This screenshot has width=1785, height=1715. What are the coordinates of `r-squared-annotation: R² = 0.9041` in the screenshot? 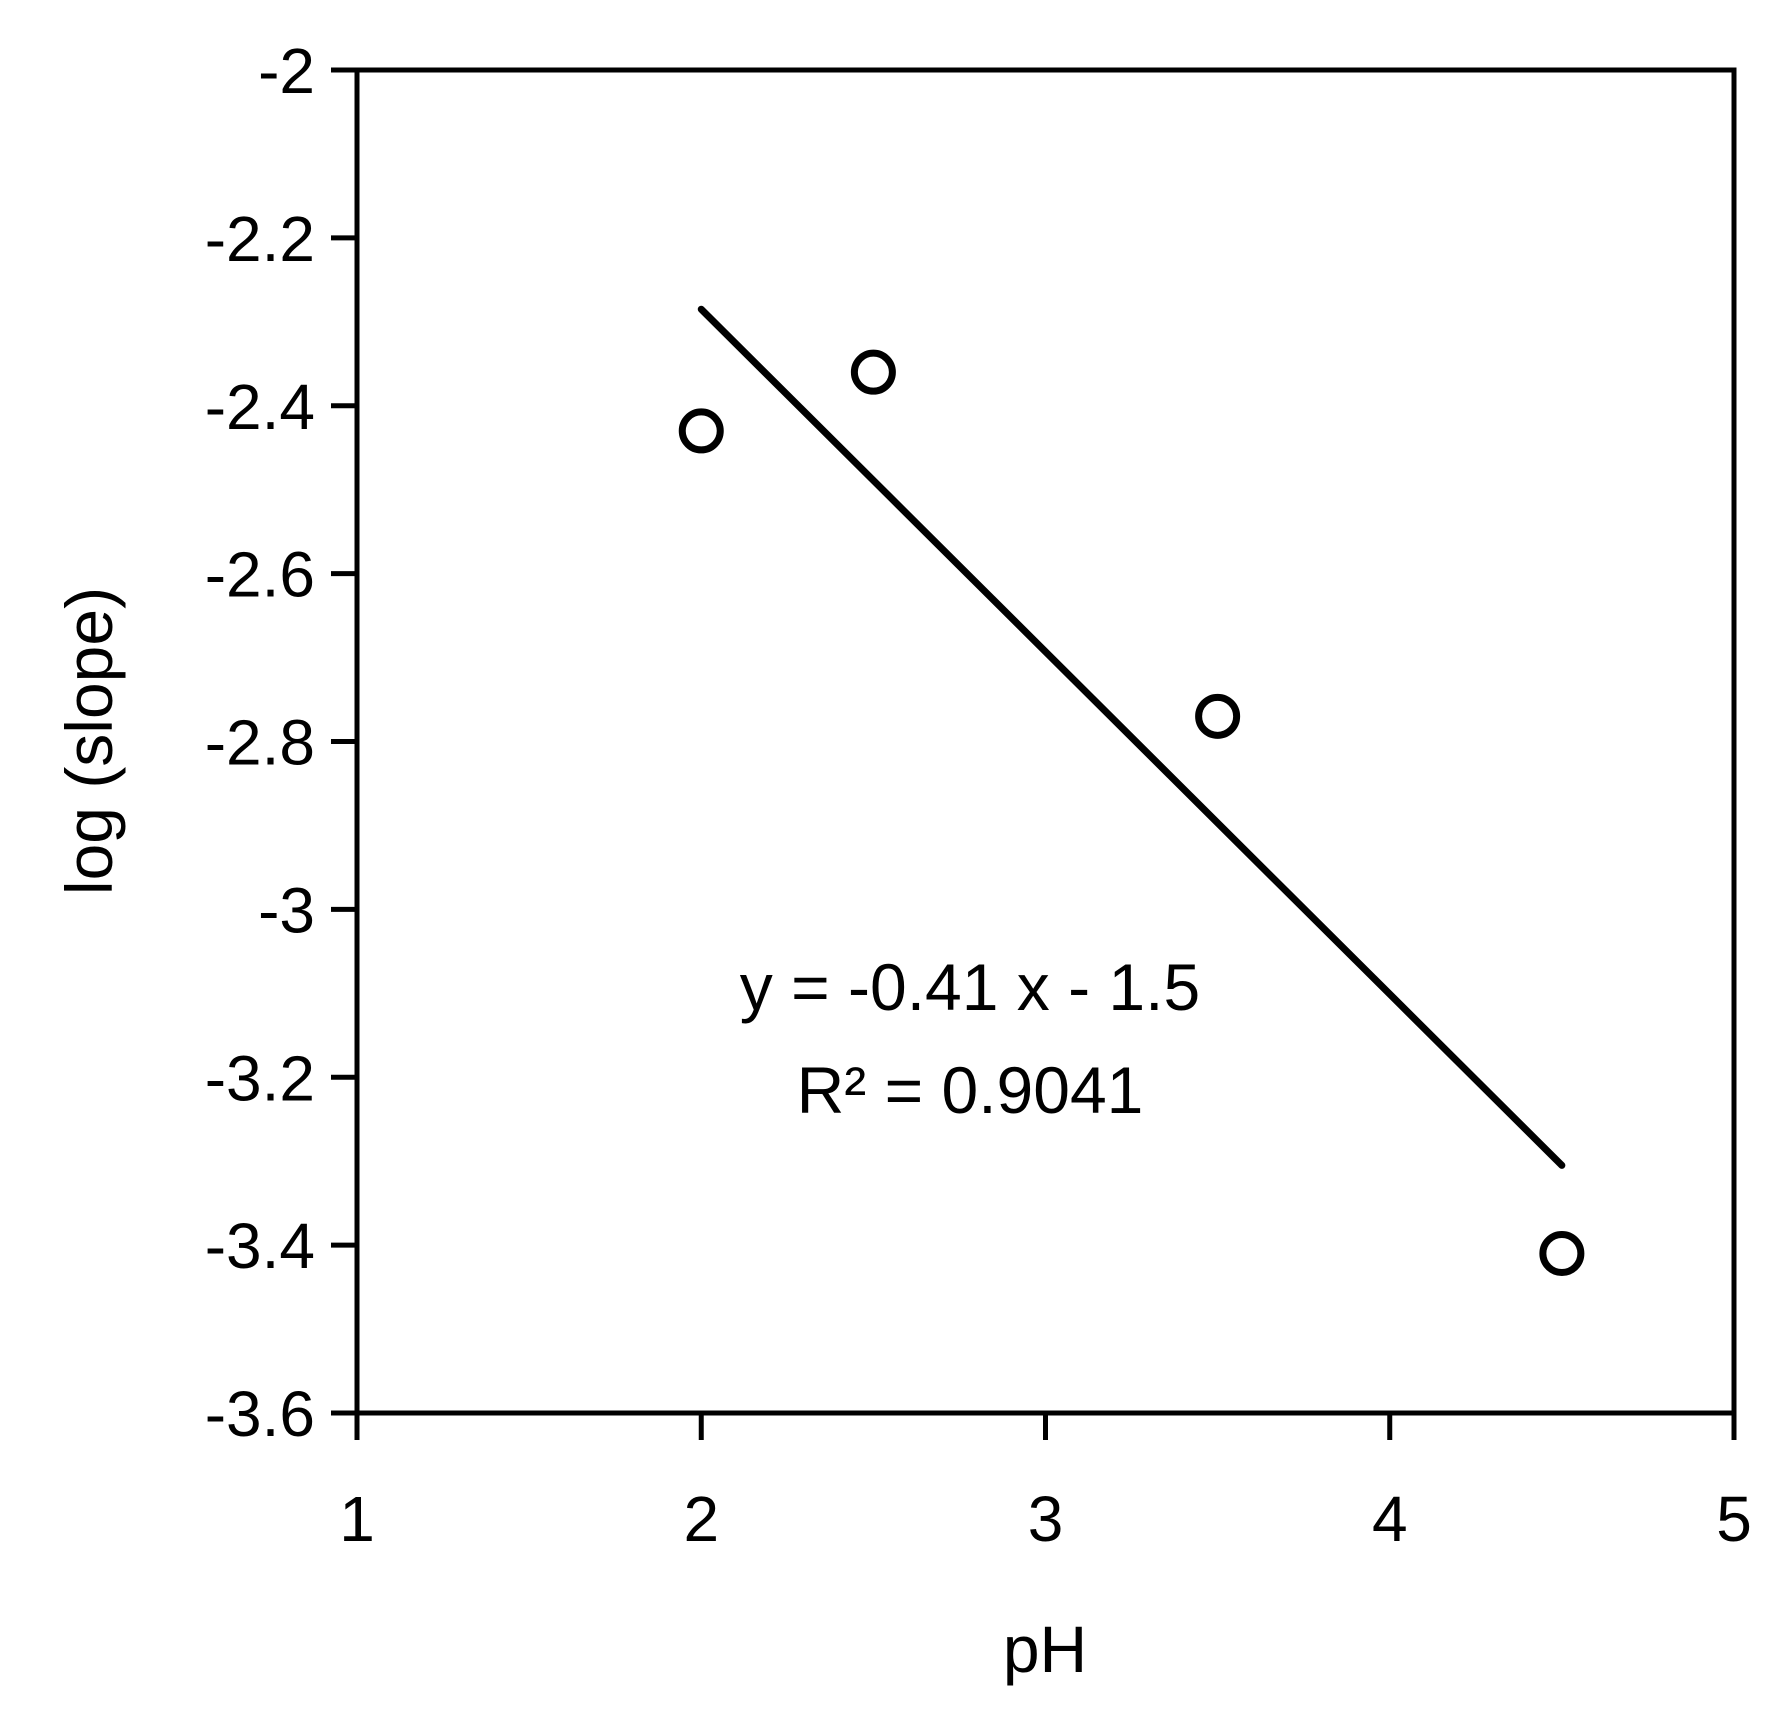 It's located at (970, 1090).